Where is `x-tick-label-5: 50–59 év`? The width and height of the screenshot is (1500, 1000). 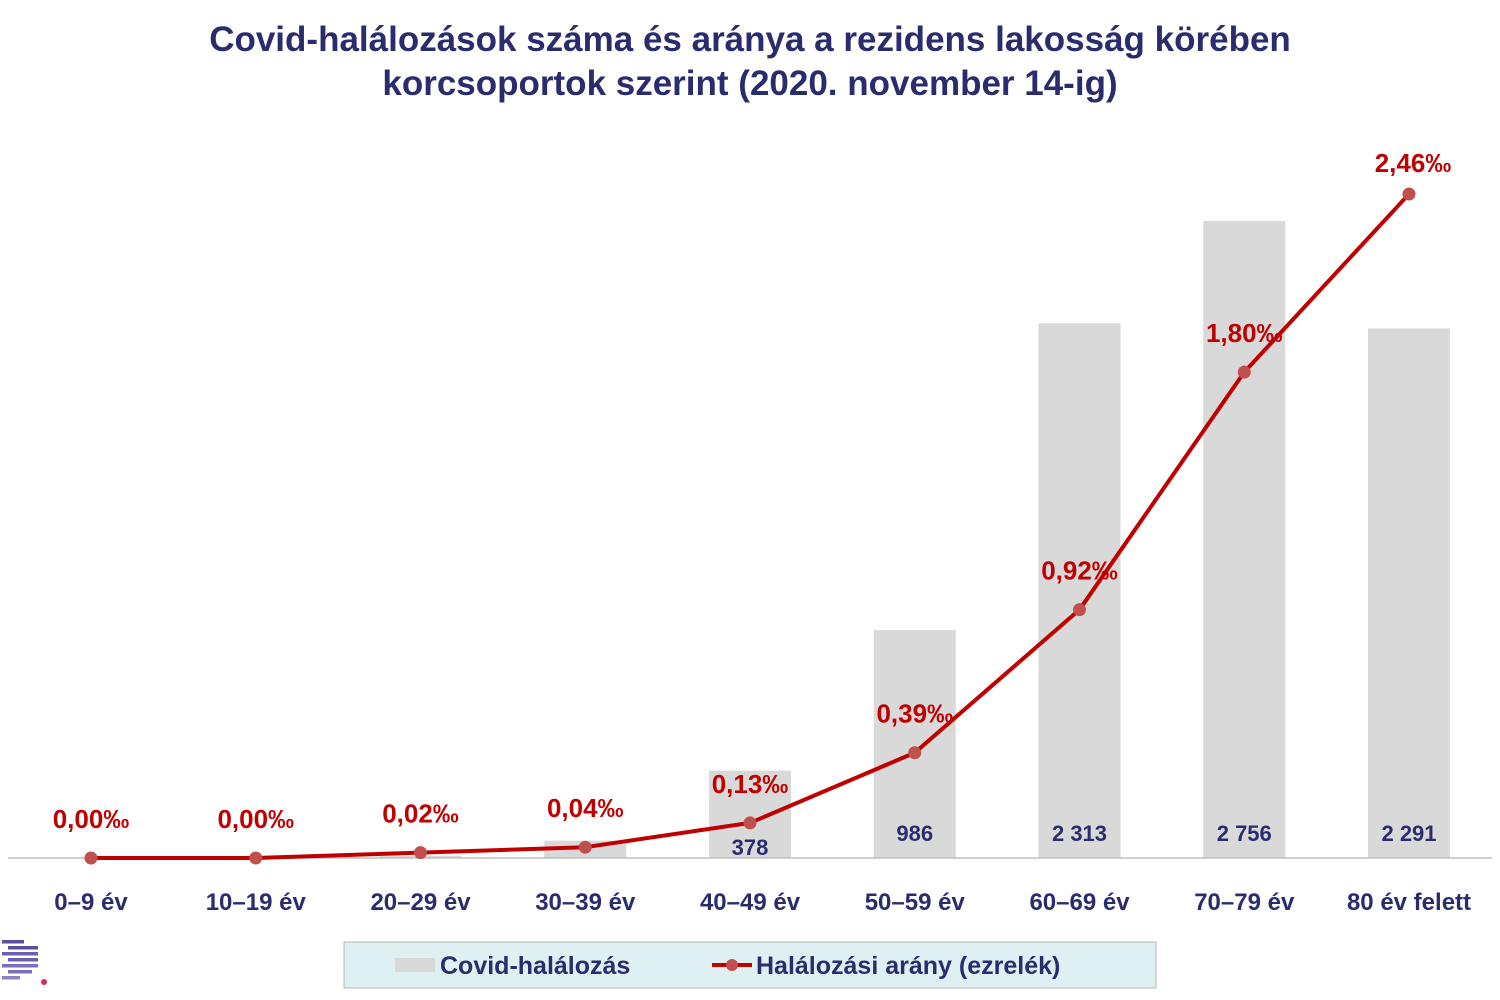 x-tick-label-5: 50–59 év is located at coordinates (915, 902).